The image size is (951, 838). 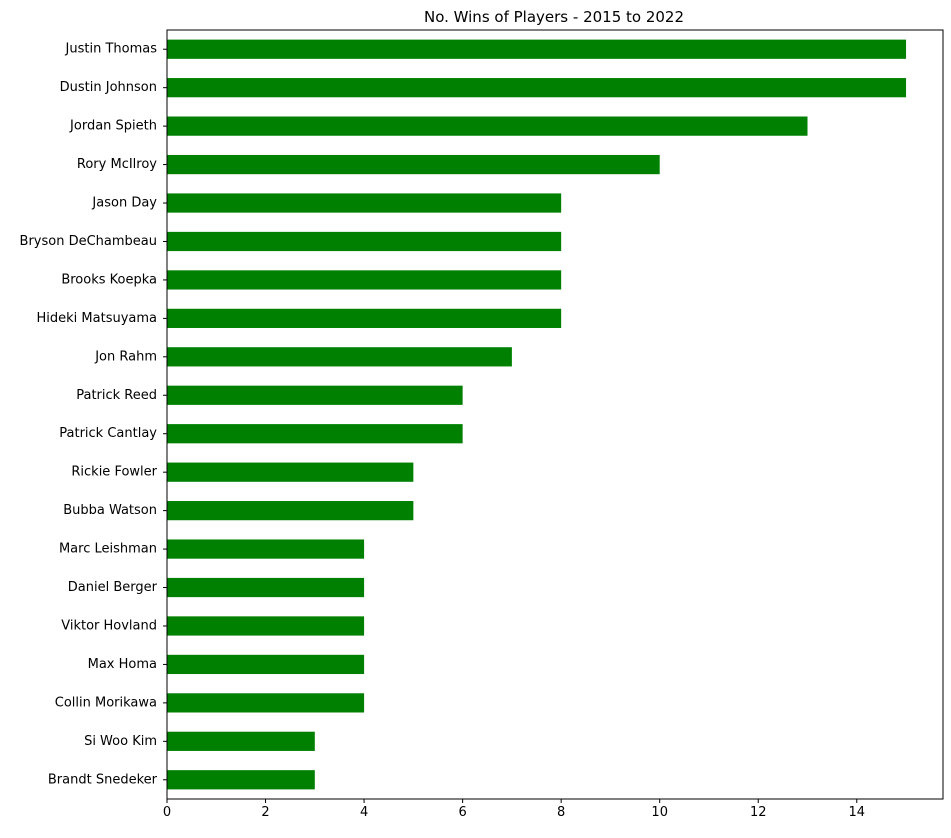 I want to click on y-tick-label: Marc Leishman, so click(x=108, y=549).